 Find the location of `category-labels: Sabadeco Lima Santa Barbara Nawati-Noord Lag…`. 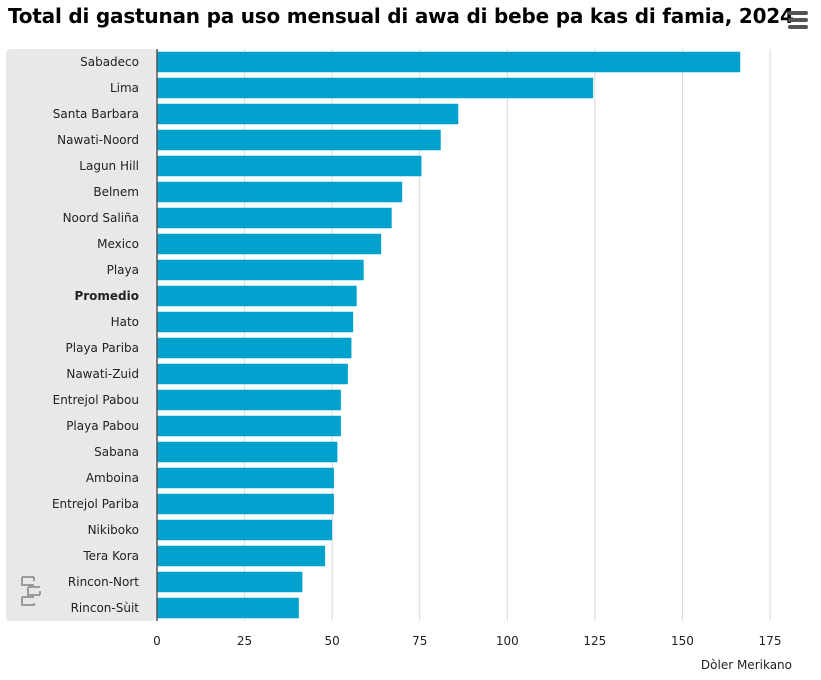

category-labels: Sabadeco Lima Santa Barbara Nawati-Noord Lag… is located at coordinates (95, 335).